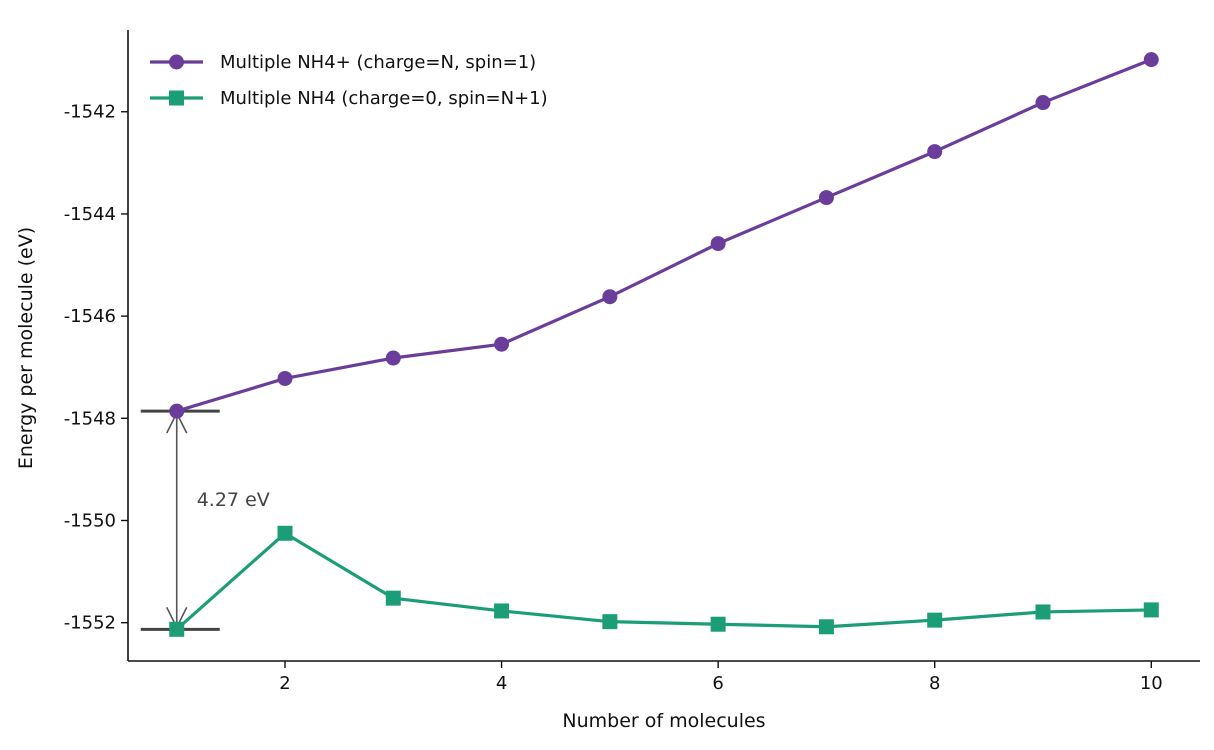  What do you see at coordinates (501, 683) in the screenshot?
I see `x-tick-label: 4` at bounding box center [501, 683].